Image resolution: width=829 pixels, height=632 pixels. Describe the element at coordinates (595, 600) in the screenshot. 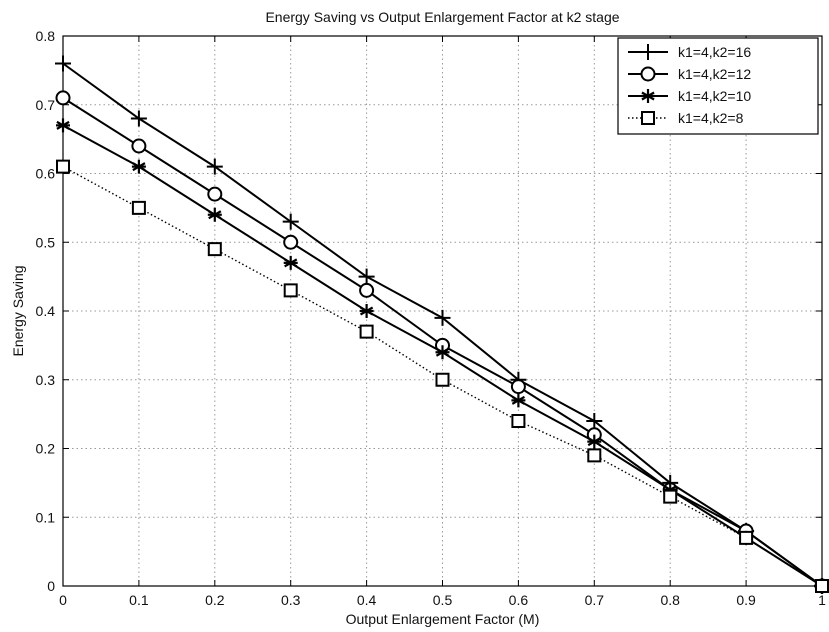

I see `x-tick-label: 0.7` at that location.